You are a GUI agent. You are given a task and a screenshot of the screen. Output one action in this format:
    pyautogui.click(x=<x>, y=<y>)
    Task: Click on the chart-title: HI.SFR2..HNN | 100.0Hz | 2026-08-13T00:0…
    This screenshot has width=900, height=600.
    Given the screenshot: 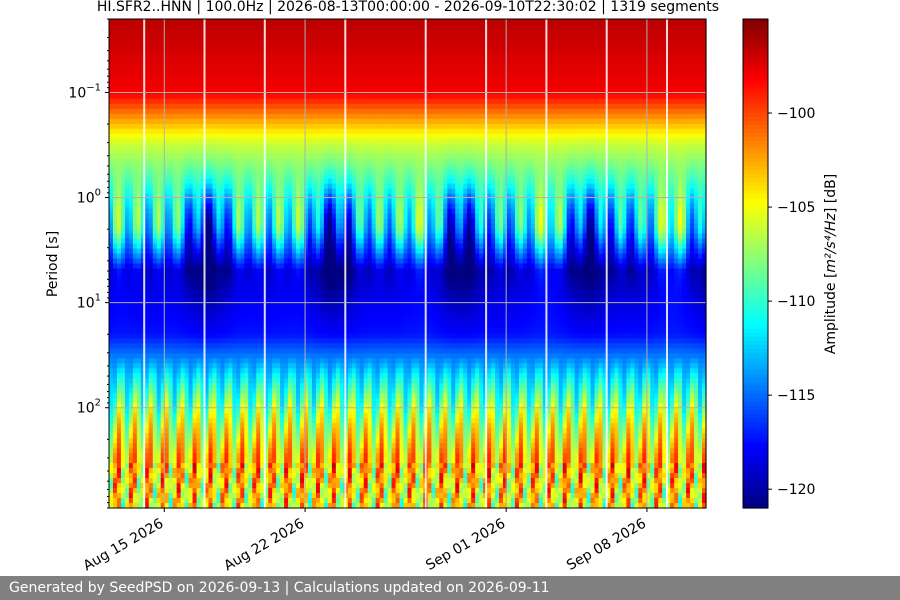 What is the action you would take?
    pyautogui.click(x=408, y=7)
    